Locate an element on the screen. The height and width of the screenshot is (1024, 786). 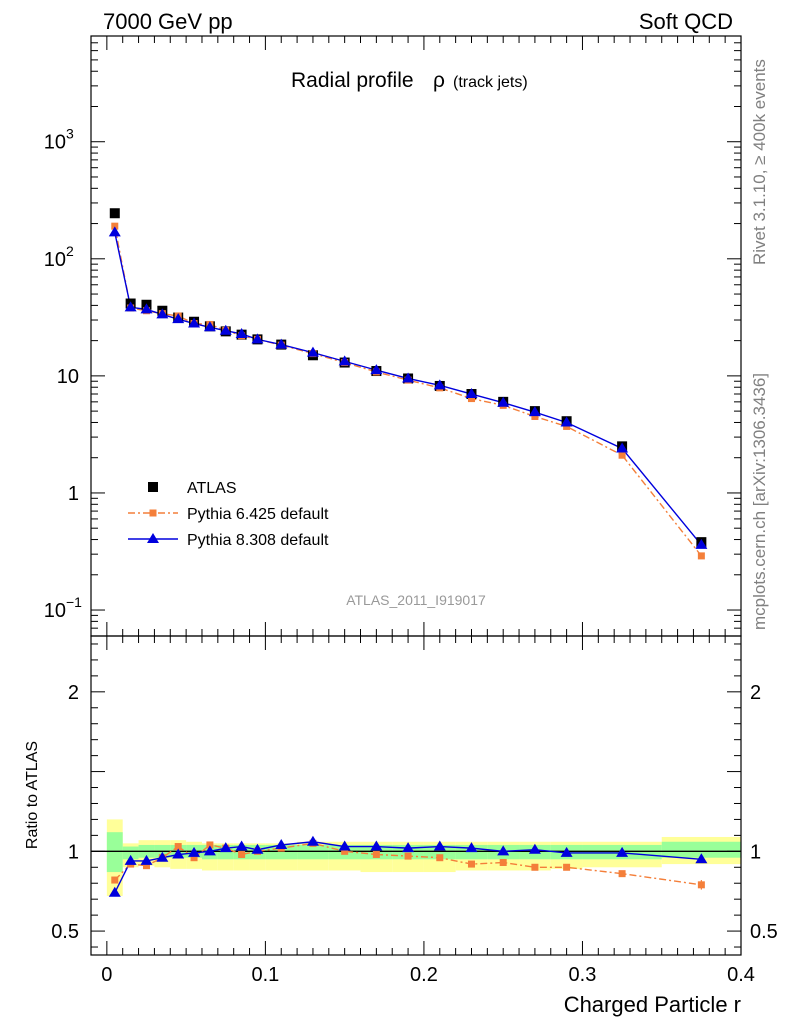
legend-marker-pythia6 is located at coordinates (153, 513).